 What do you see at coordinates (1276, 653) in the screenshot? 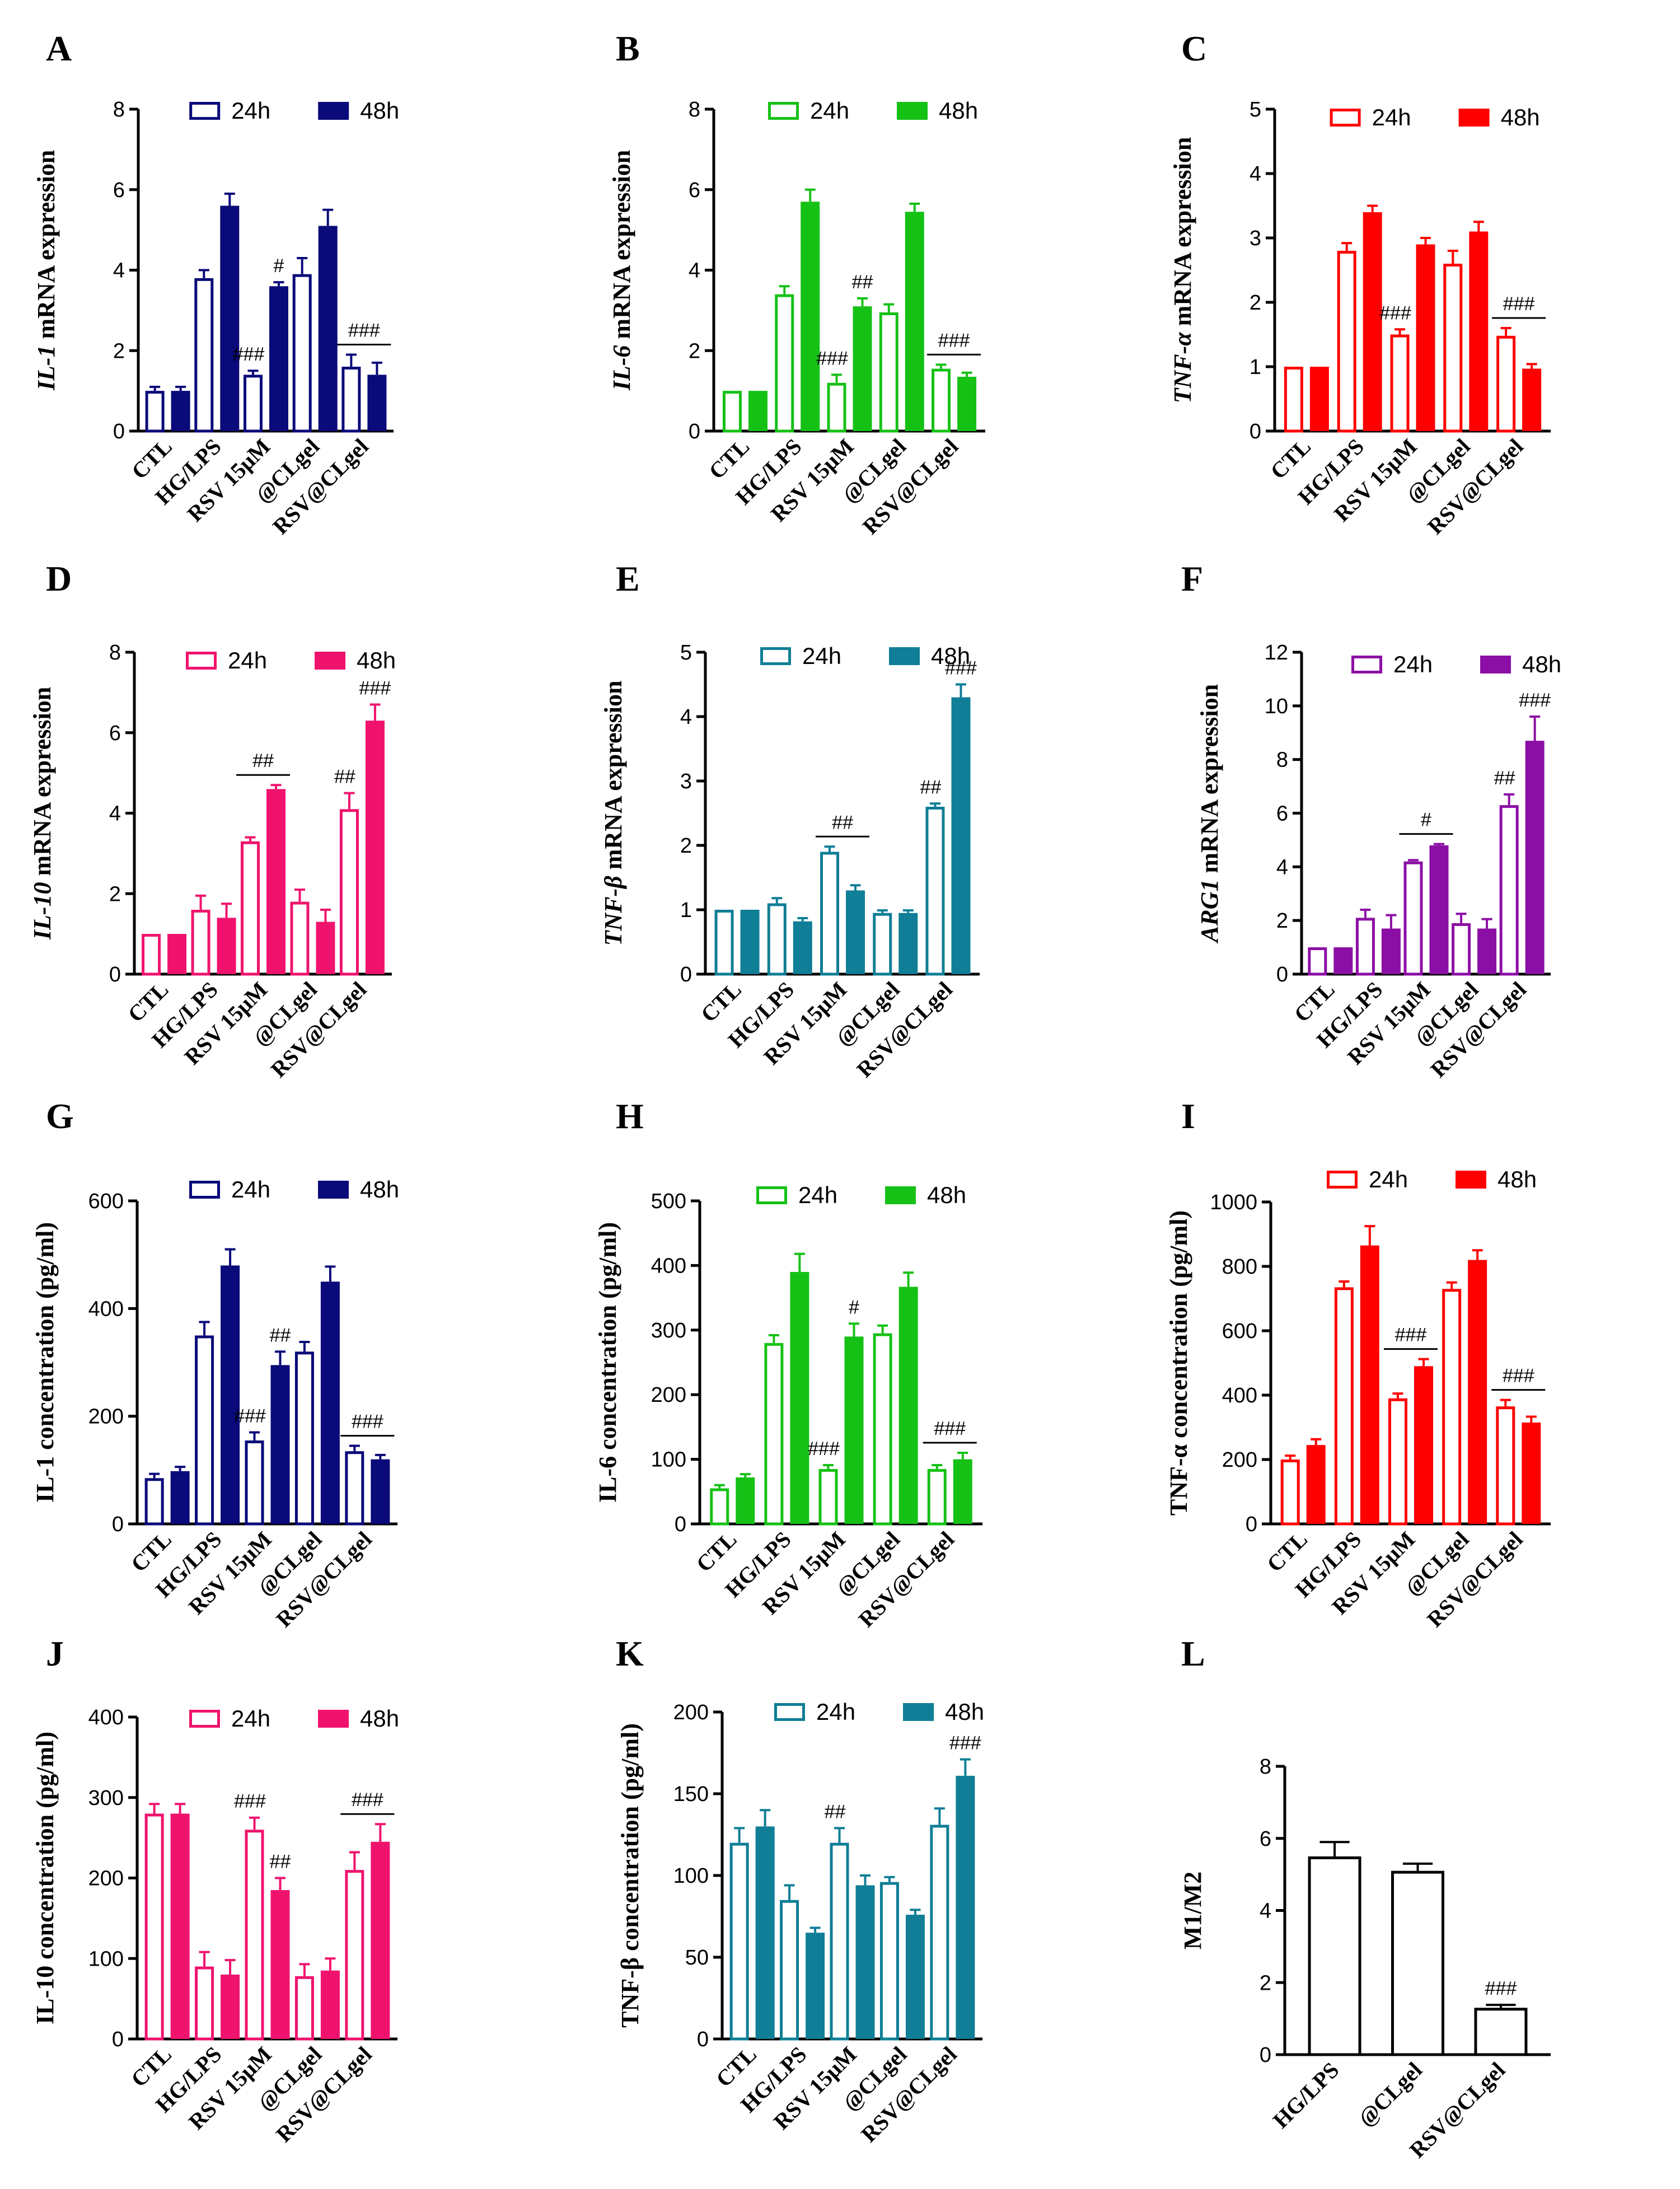
I see `y-tick-label: 12` at bounding box center [1276, 653].